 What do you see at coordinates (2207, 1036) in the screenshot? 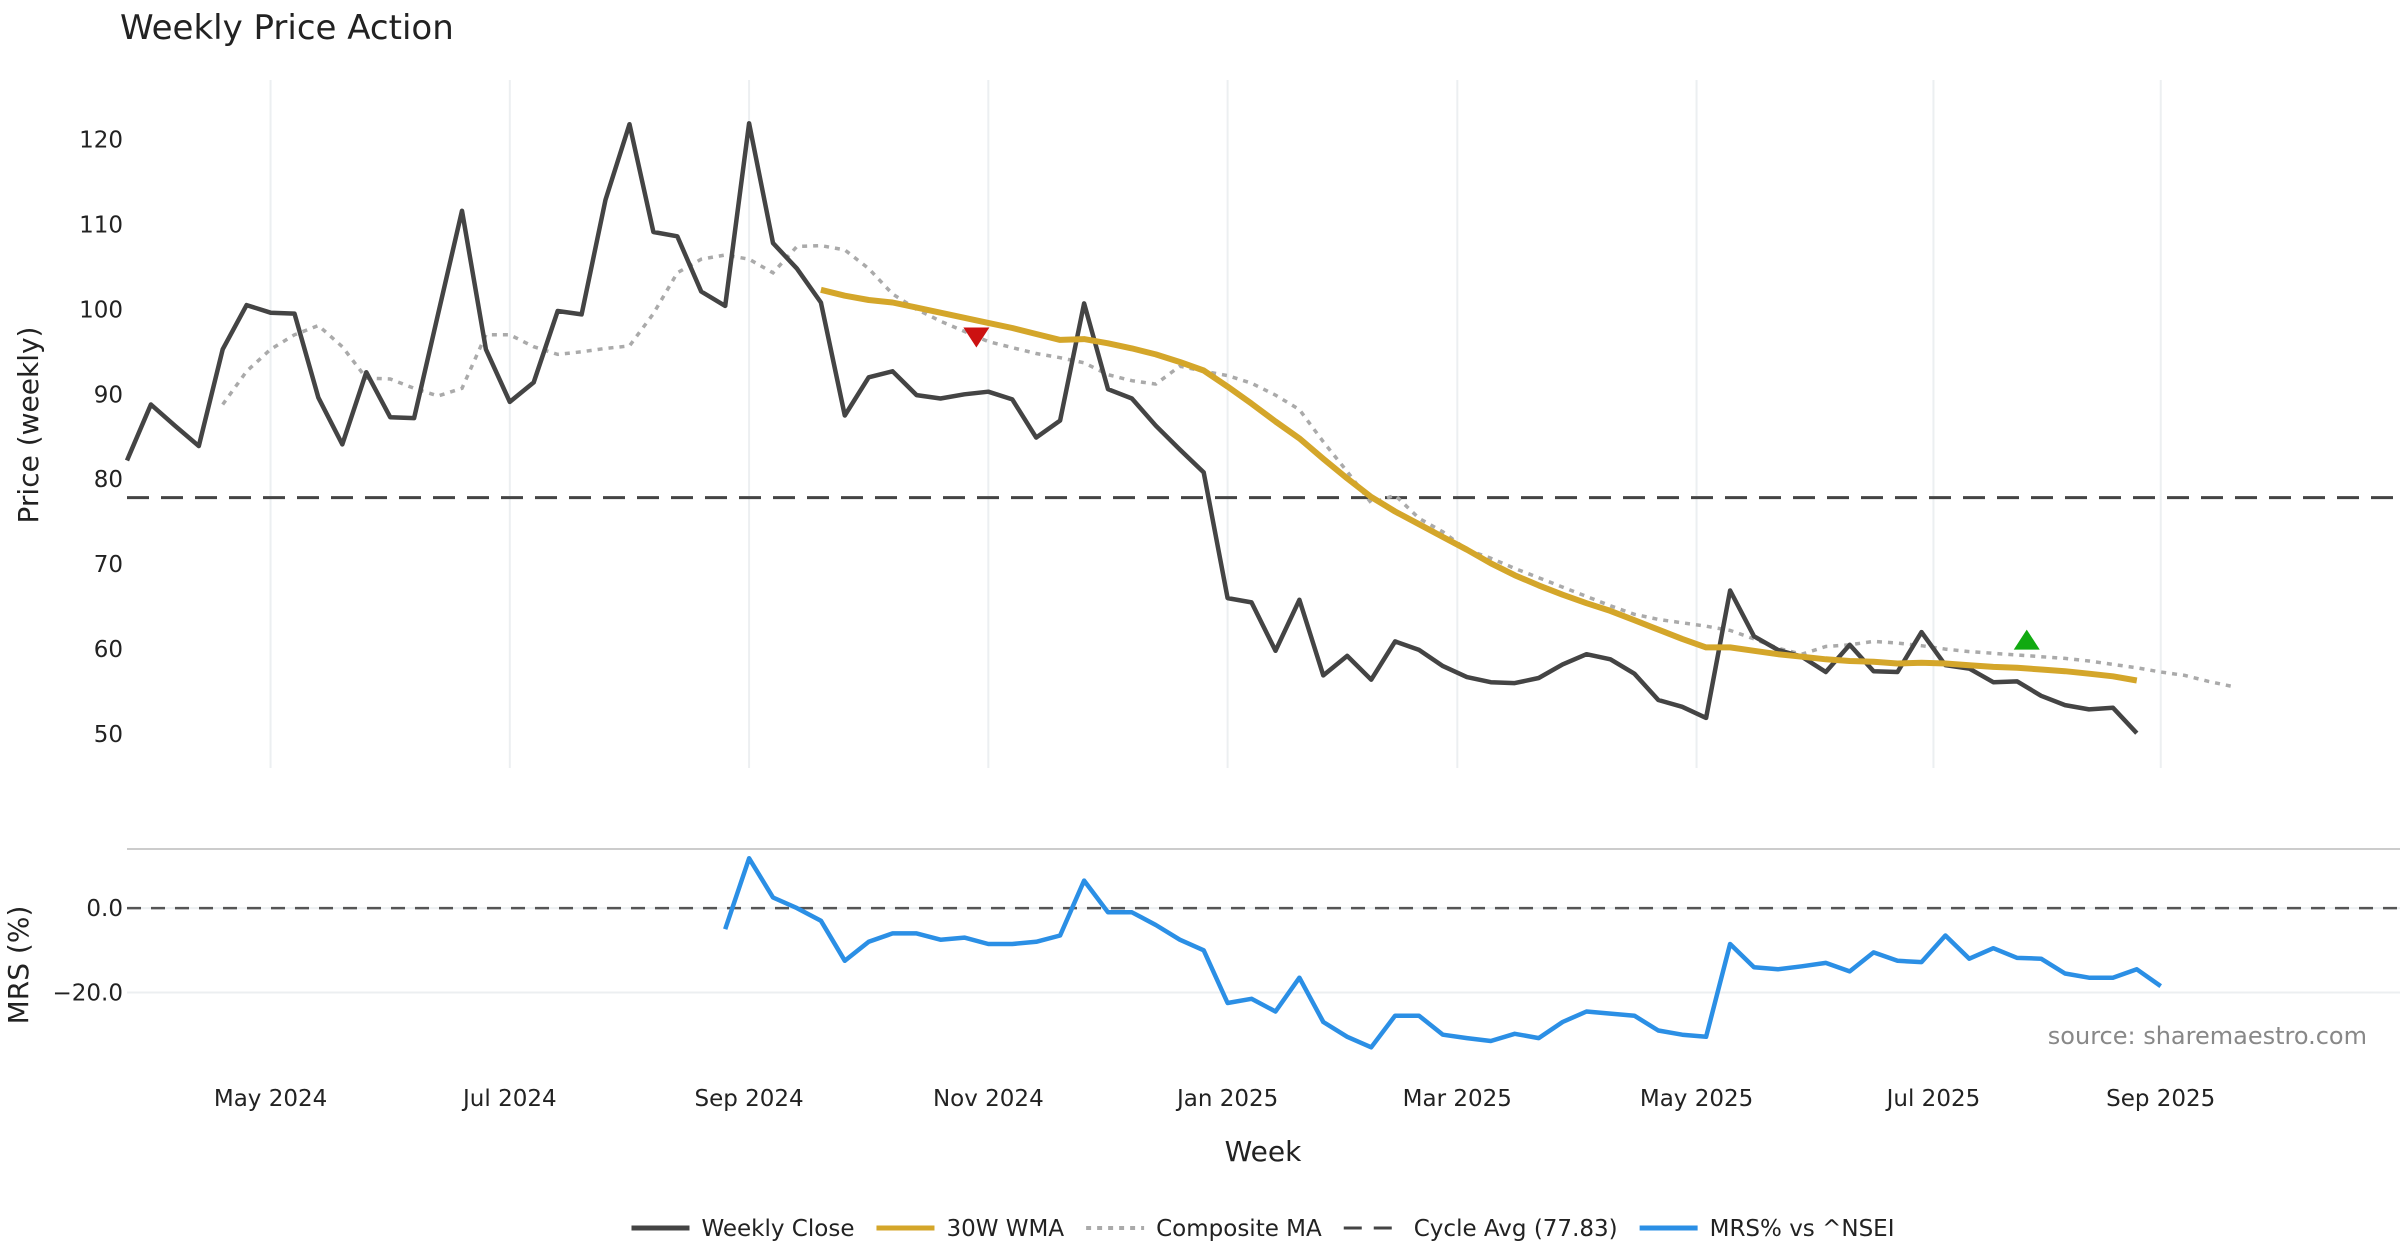
I see `source-note: source: sharemaestro.com` at bounding box center [2207, 1036].